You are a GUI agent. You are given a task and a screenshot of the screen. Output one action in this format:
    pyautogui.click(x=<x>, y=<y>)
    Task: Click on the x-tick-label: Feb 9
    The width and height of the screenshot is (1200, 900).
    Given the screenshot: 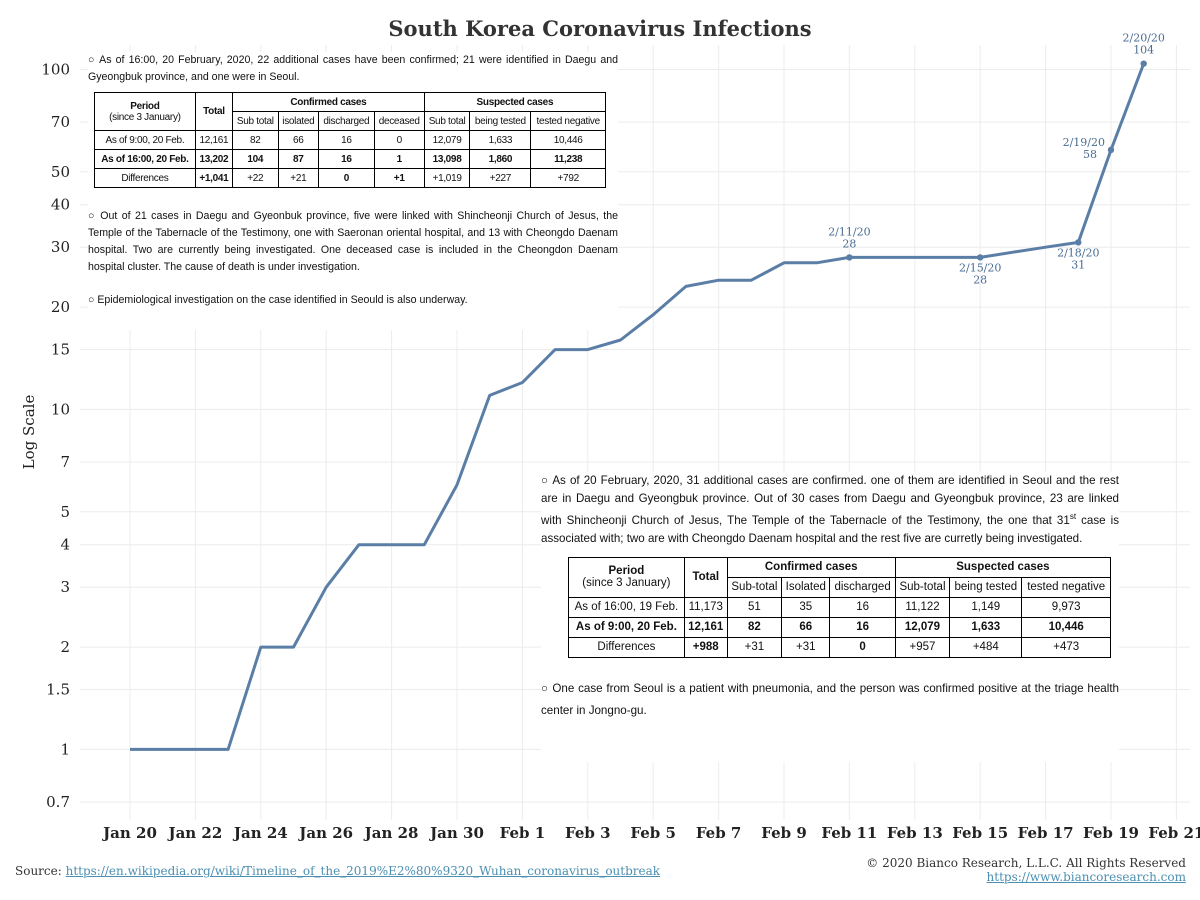 What is the action you would take?
    pyautogui.click(x=784, y=833)
    